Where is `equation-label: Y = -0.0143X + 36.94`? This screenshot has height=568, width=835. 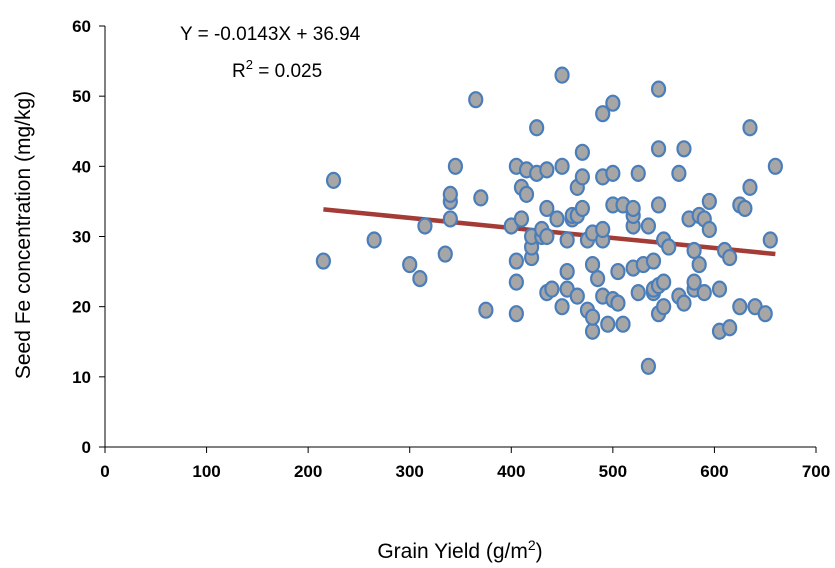
equation-label: Y = -0.0143X + 36.94 is located at coordinates (270, 34).